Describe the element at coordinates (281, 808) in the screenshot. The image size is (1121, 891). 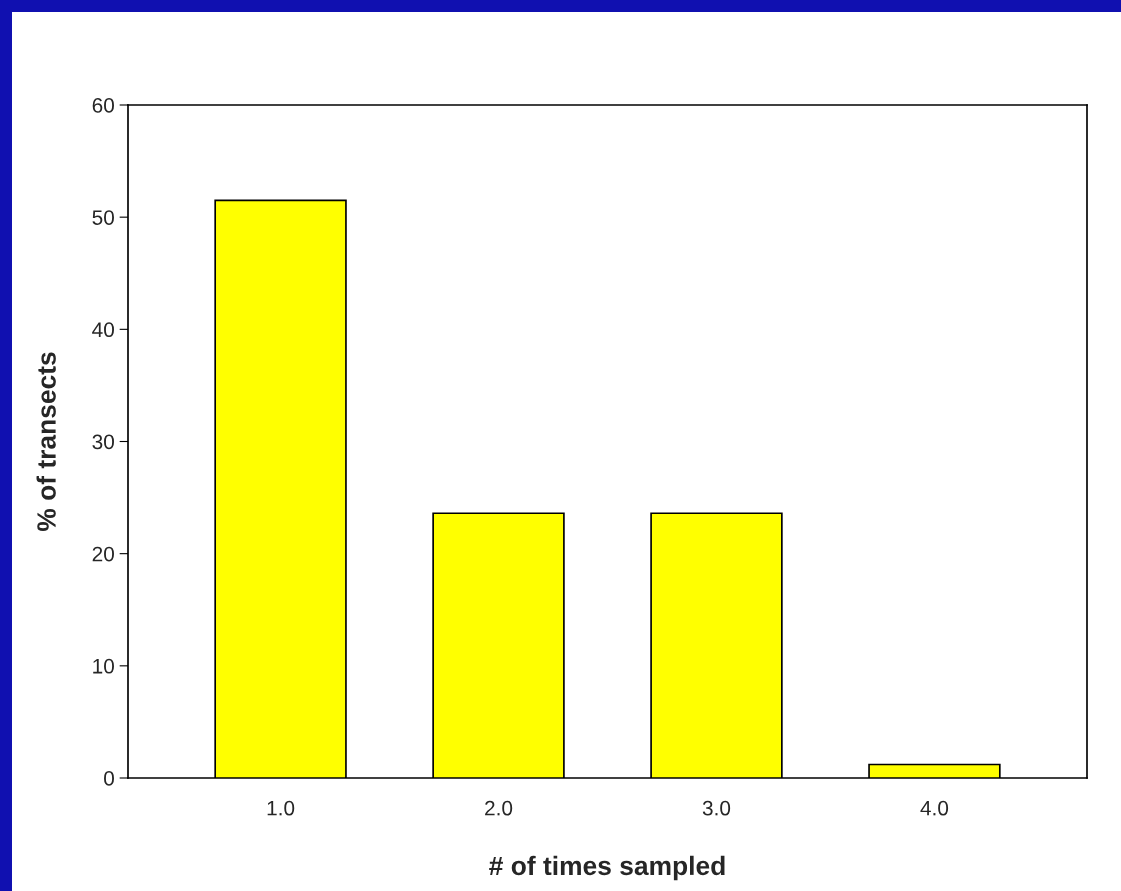
I see `x-tick-label: 1.0` at that location.